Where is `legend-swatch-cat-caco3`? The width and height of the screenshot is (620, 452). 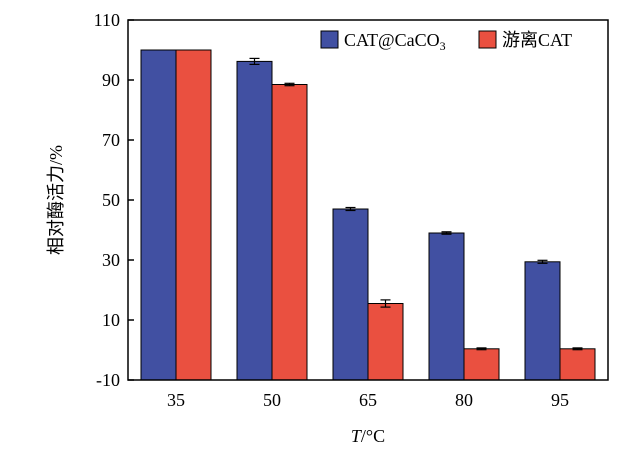
legend-swatch-cat-caco3 is located at coordinates (329, 39).